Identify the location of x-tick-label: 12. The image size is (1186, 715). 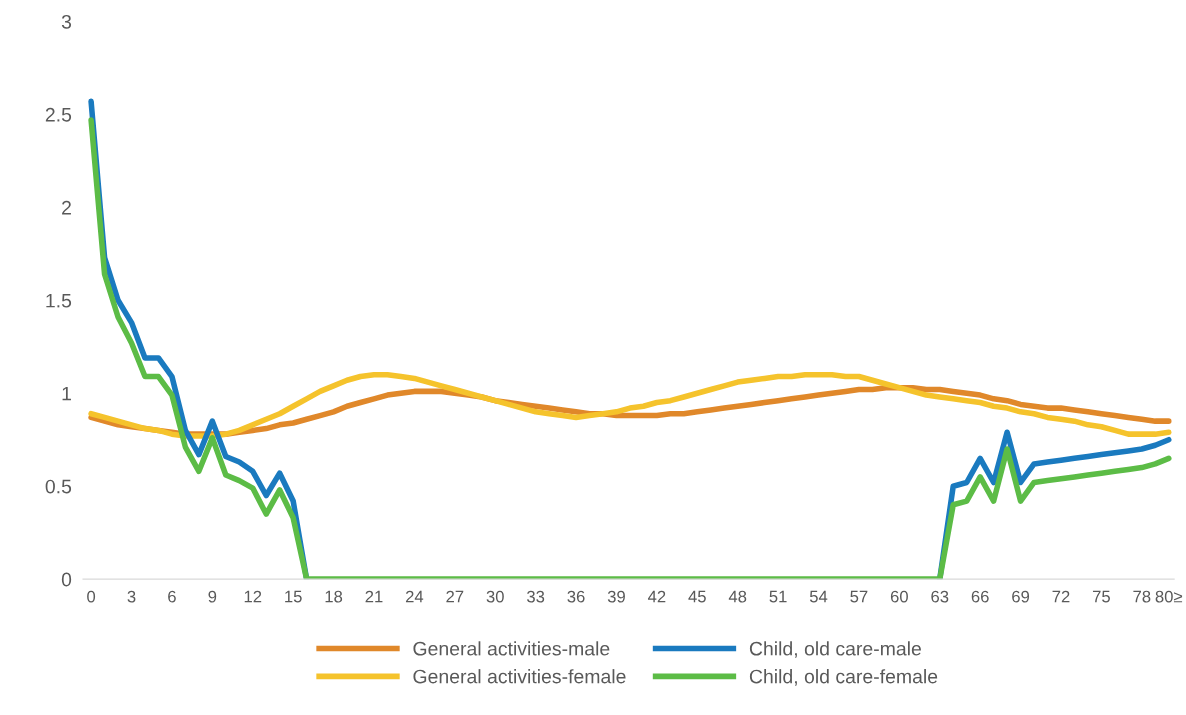
(253, 596).